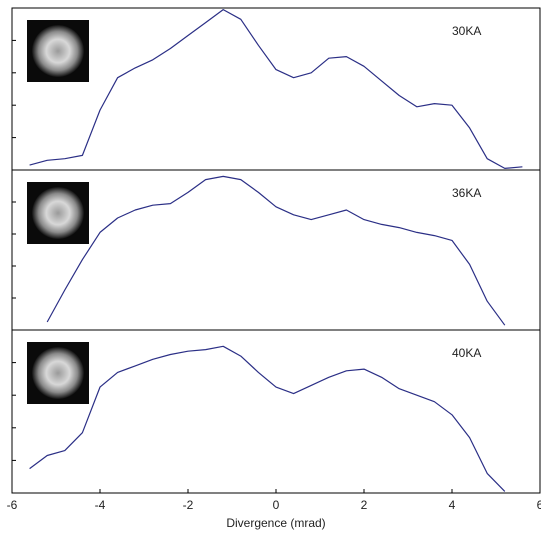 The image size is (541, 540). I want to click on panel-label: 36KA, so click(466, 193).